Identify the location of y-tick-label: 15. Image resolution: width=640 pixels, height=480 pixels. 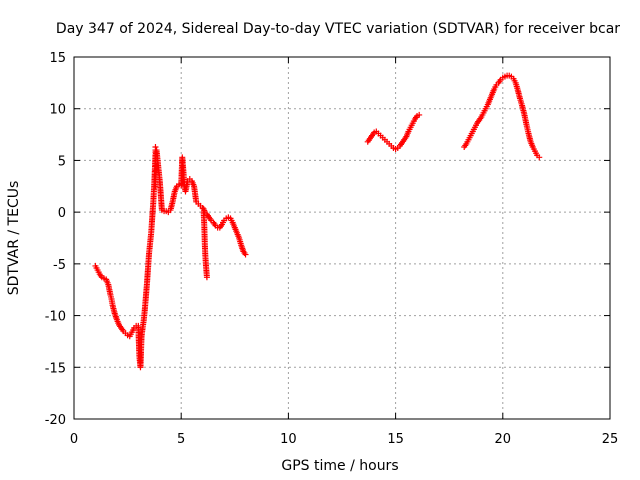
(57, 58).